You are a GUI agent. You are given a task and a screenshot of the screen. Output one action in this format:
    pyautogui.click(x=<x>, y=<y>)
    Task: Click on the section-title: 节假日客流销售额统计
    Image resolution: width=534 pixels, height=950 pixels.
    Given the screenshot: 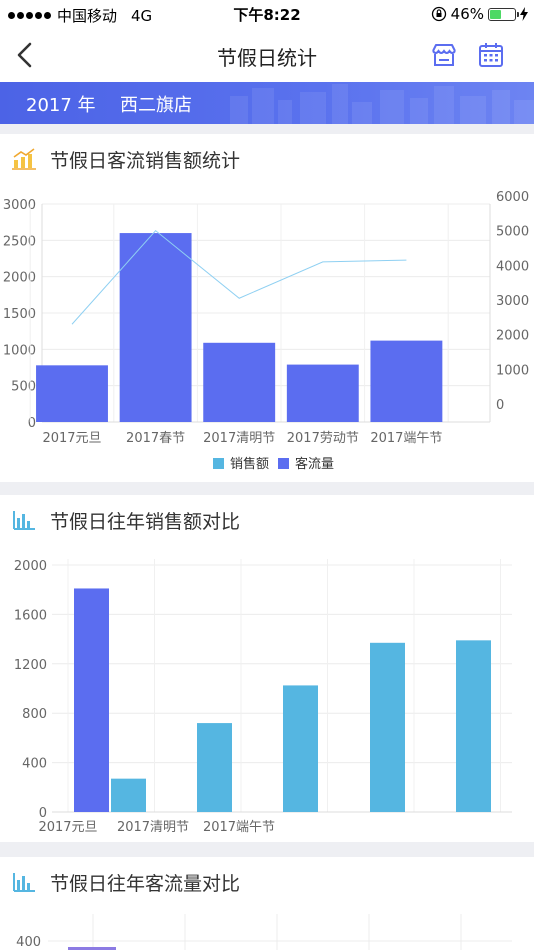 What is the action you would take?
    pyautogui.click(x=145, y=161)
    